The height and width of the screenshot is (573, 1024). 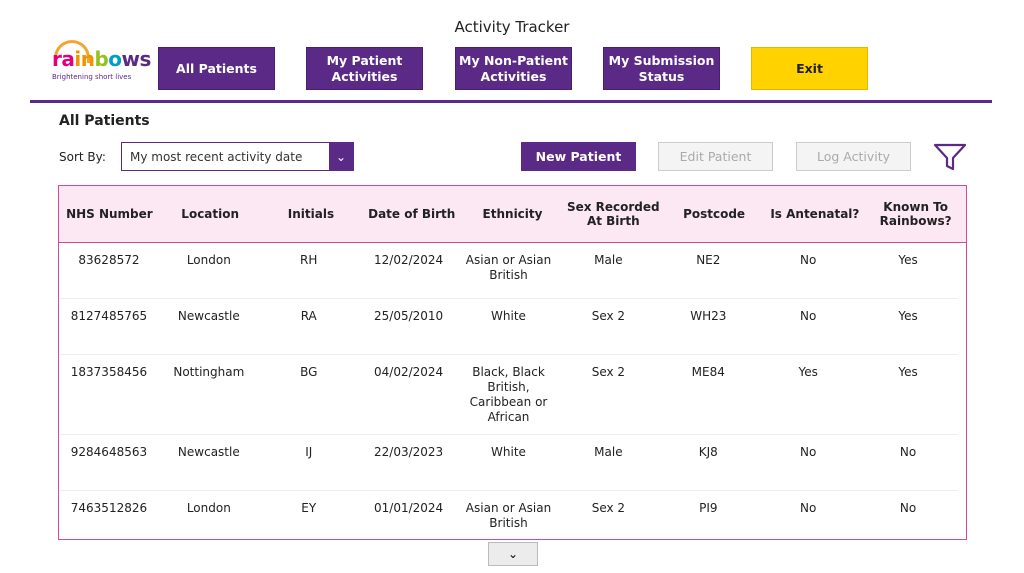 What do you see at coordinates (708, 316) in the screenshot?
I see `table-cell: WH23` at bounding box center [708, 316].